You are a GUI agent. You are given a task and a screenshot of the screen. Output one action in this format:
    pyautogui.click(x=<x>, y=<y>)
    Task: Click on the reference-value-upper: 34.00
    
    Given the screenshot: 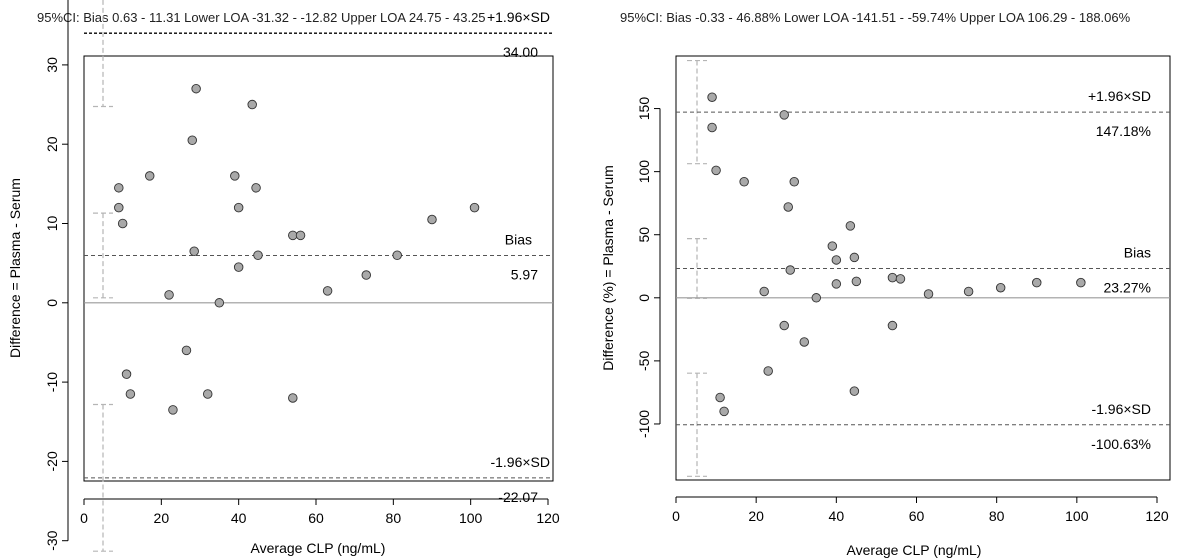 What is the action you would take?
    pyautogui.click(x=520, y=52)
    